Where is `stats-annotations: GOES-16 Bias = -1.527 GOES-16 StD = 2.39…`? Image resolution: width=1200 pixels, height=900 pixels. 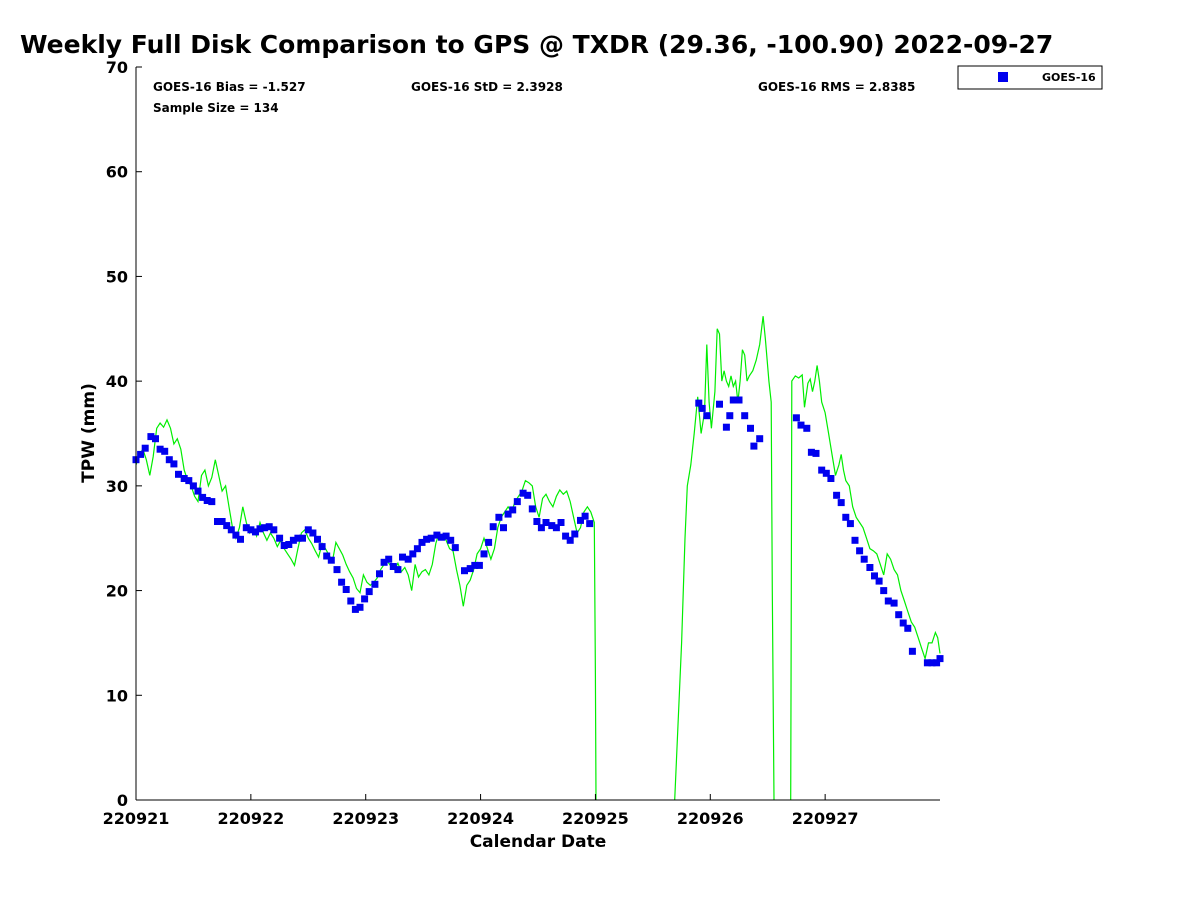
stats-annotations: GOES-16 Bias = -1.527 GOES-16 StD = 2.39… is located at coordinates (534, 97).